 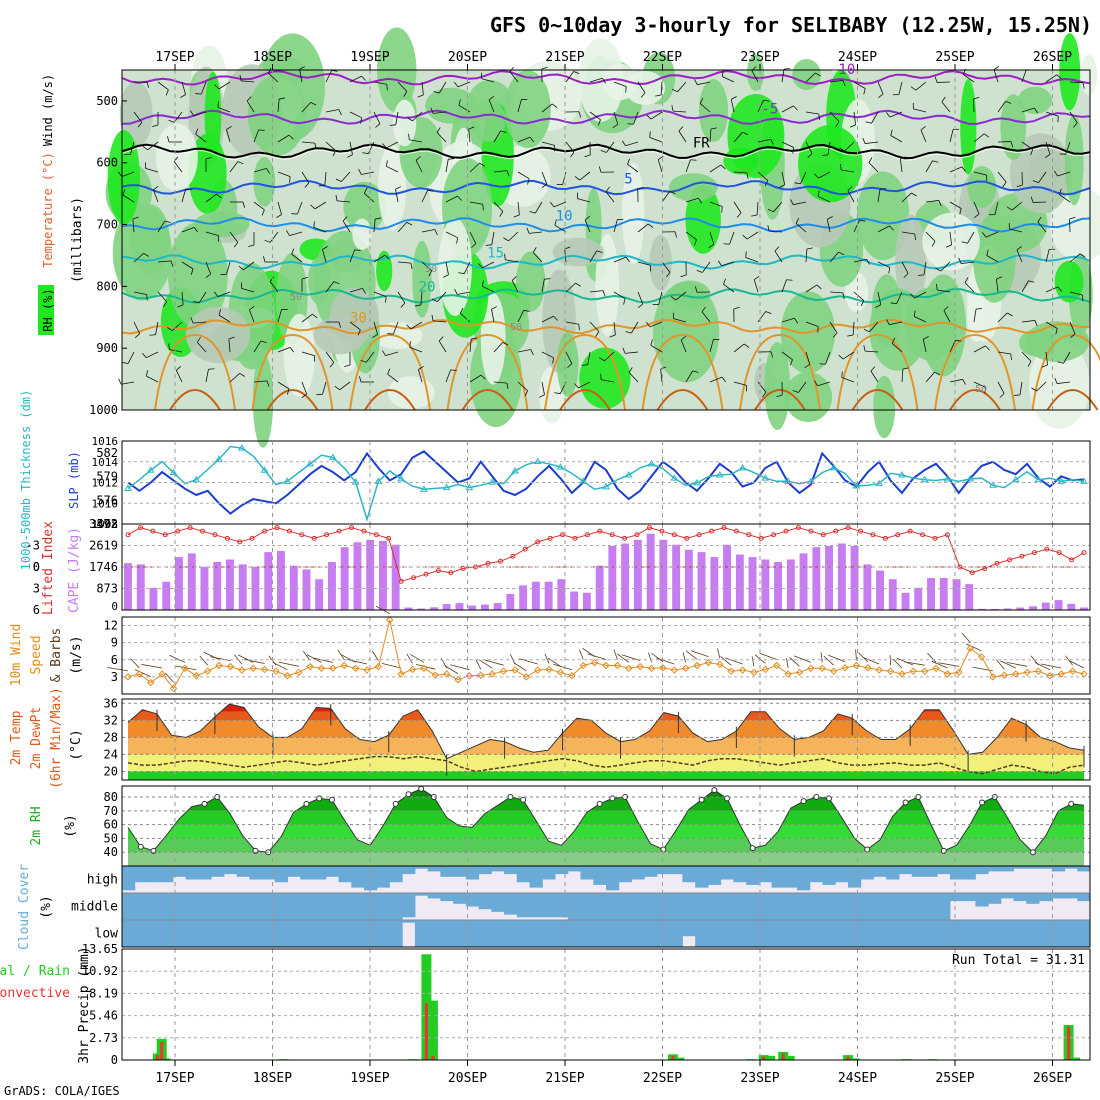 What do you see at coordinates (606, 906) in the screenshot?
I see `cloud-panel-frame` at bounding box center [606, 906].